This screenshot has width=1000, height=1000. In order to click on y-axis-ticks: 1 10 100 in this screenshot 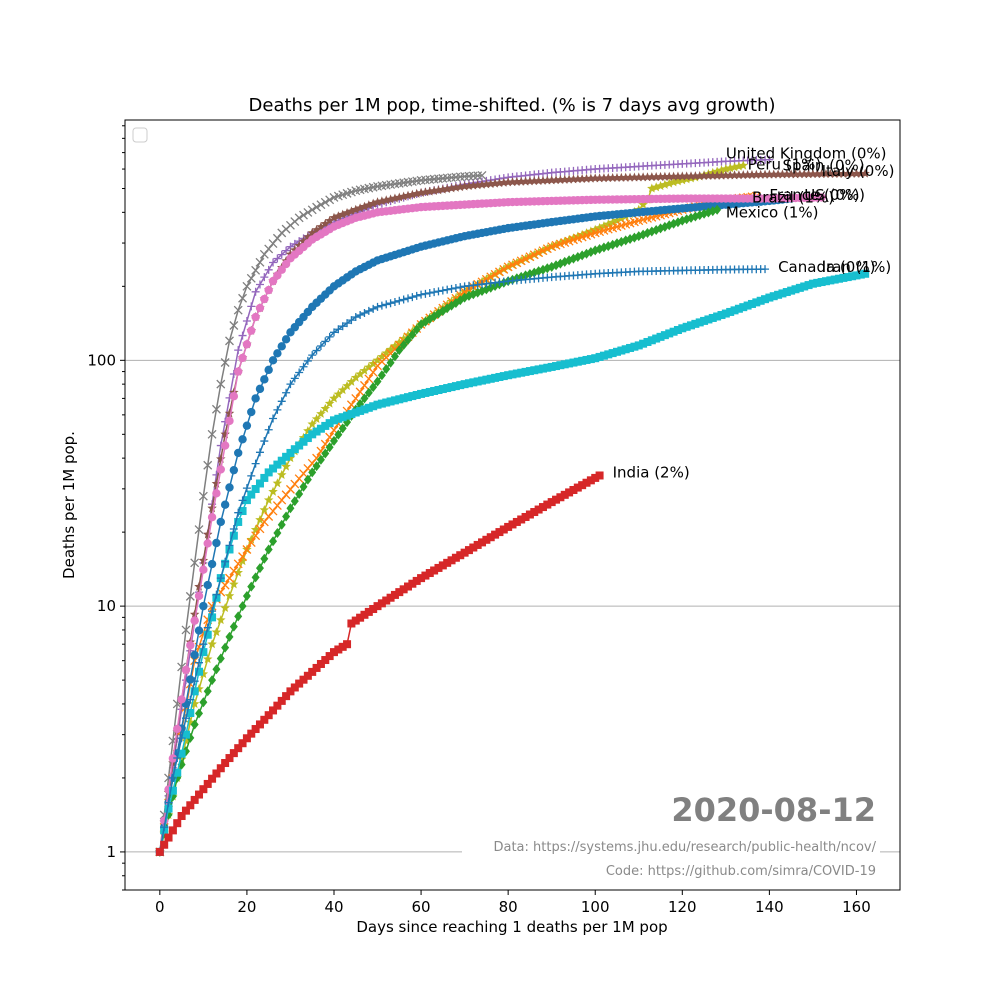, I will do `click(106, 508)`.